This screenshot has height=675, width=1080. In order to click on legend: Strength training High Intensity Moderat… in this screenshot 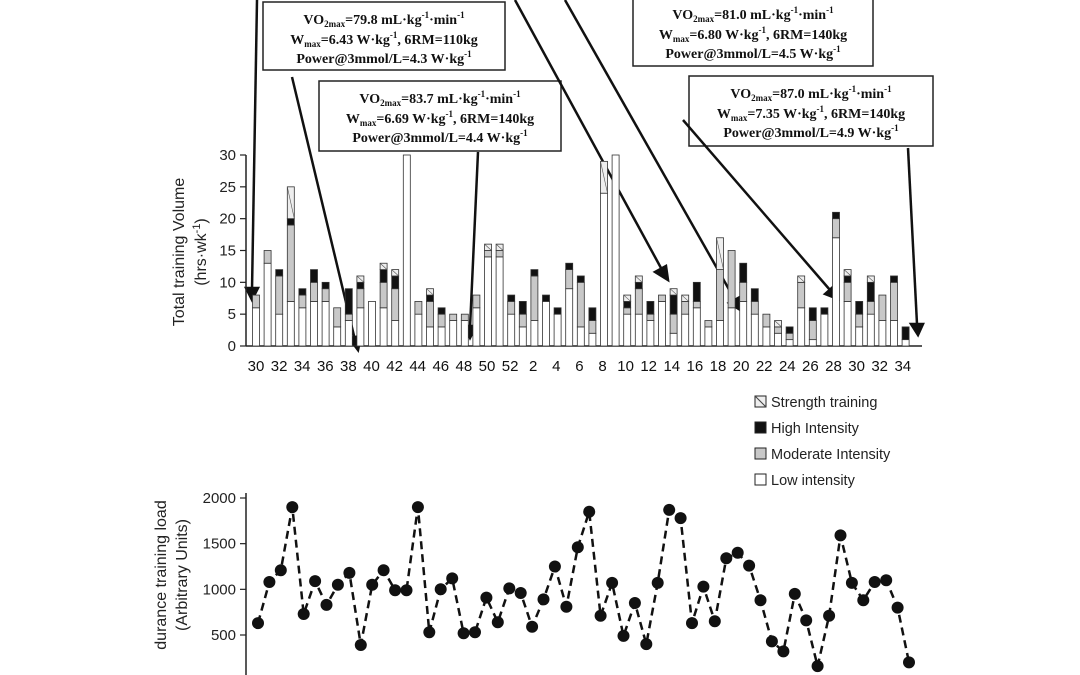, I will do `click(822, 442)`.